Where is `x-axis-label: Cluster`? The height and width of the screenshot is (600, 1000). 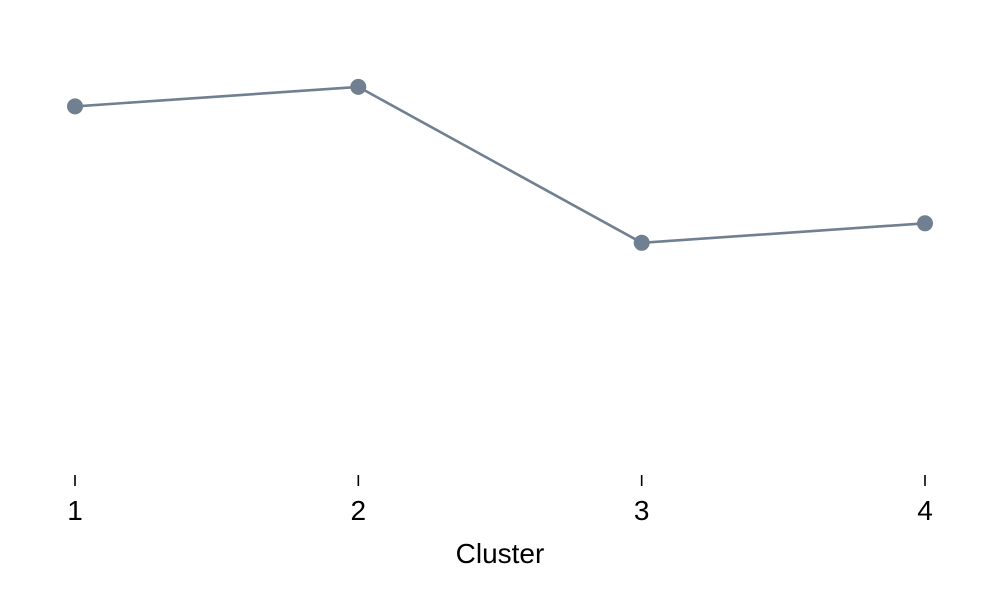 x-axis-label: Cluster is located at coordinates (500, 553).